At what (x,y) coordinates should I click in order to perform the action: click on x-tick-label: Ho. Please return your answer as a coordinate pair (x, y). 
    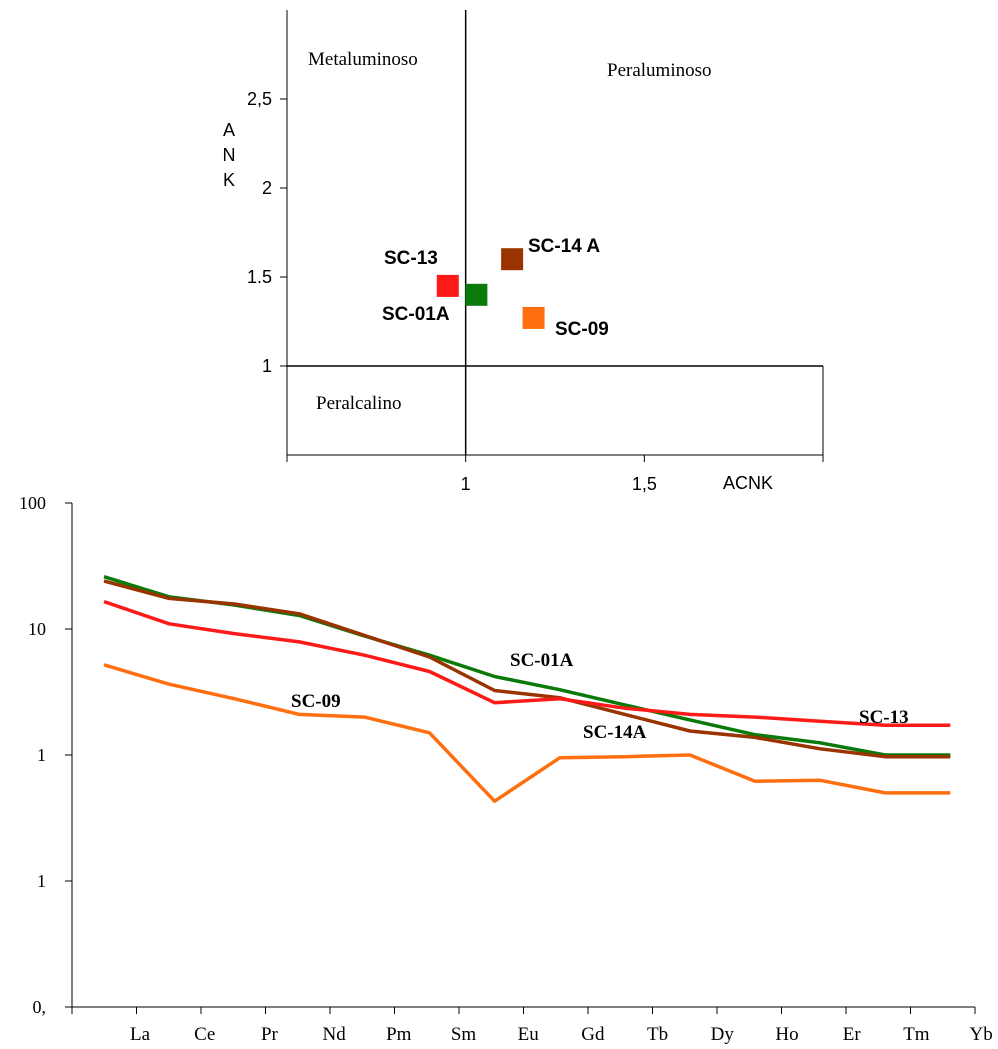
    Looking at the image, I should click on (786, 1034).